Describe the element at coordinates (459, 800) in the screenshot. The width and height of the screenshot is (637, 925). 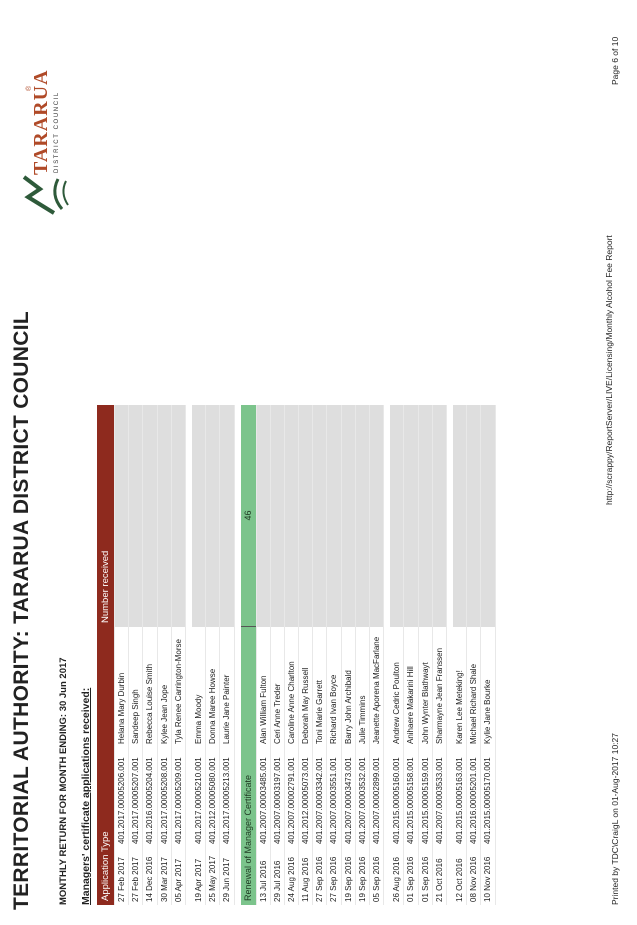
I see `application-reference: 401.2015.00005163.001` at that location.